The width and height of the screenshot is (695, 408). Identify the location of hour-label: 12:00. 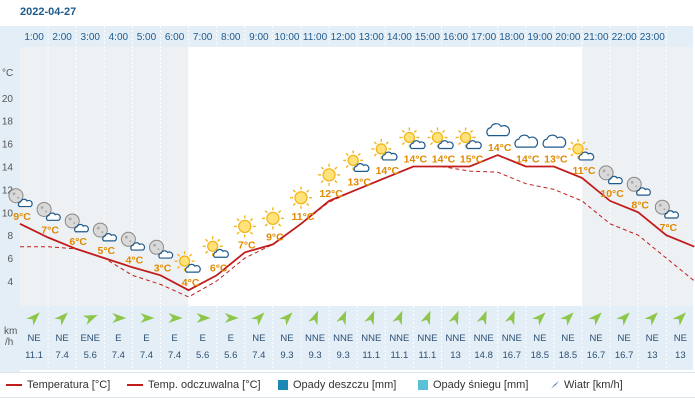
(343, 37).